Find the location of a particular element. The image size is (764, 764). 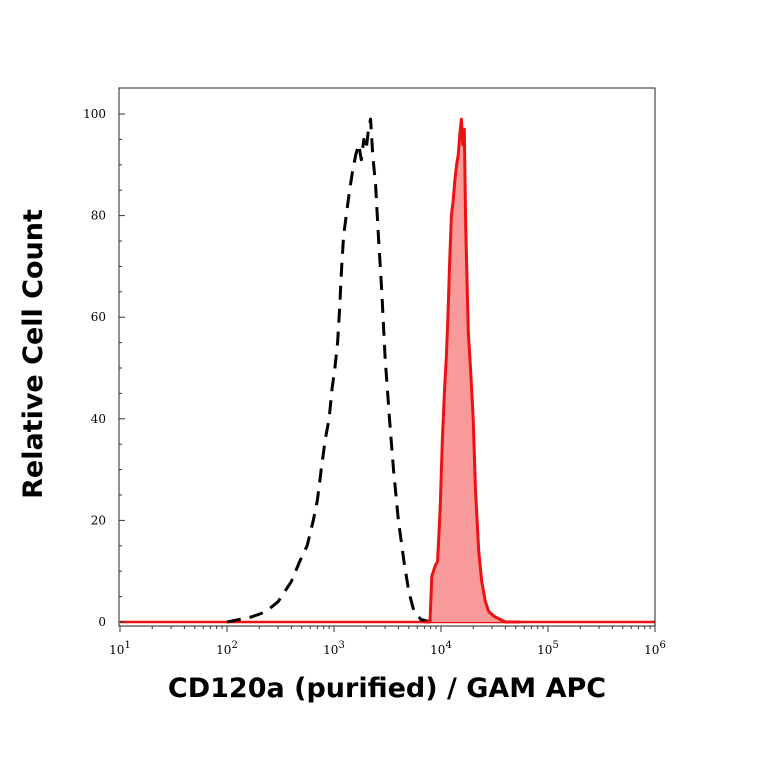

series-1-fill is located at coordinates (472, 370).